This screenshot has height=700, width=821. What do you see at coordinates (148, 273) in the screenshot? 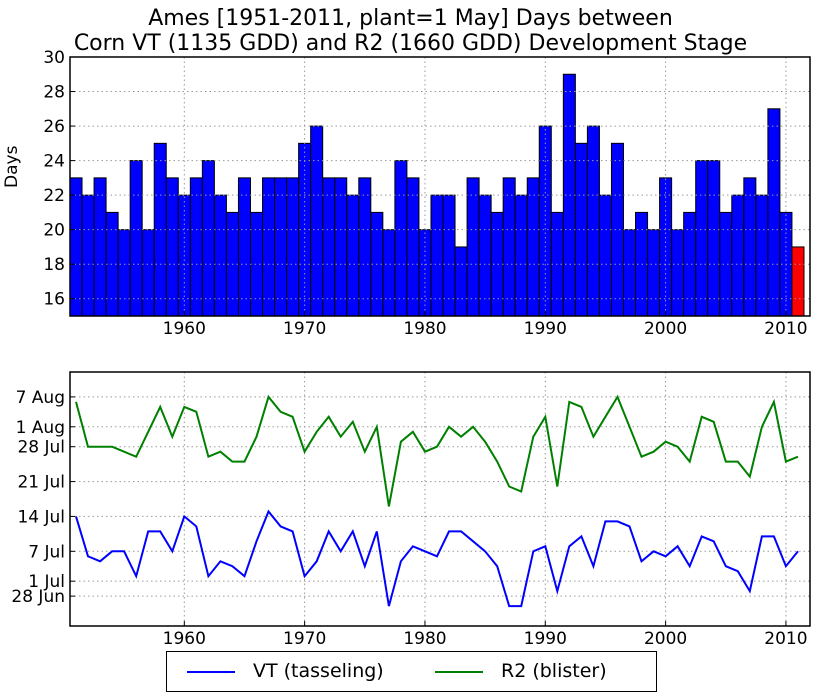
I see `bar-1957` at bounding box center [148, 273].